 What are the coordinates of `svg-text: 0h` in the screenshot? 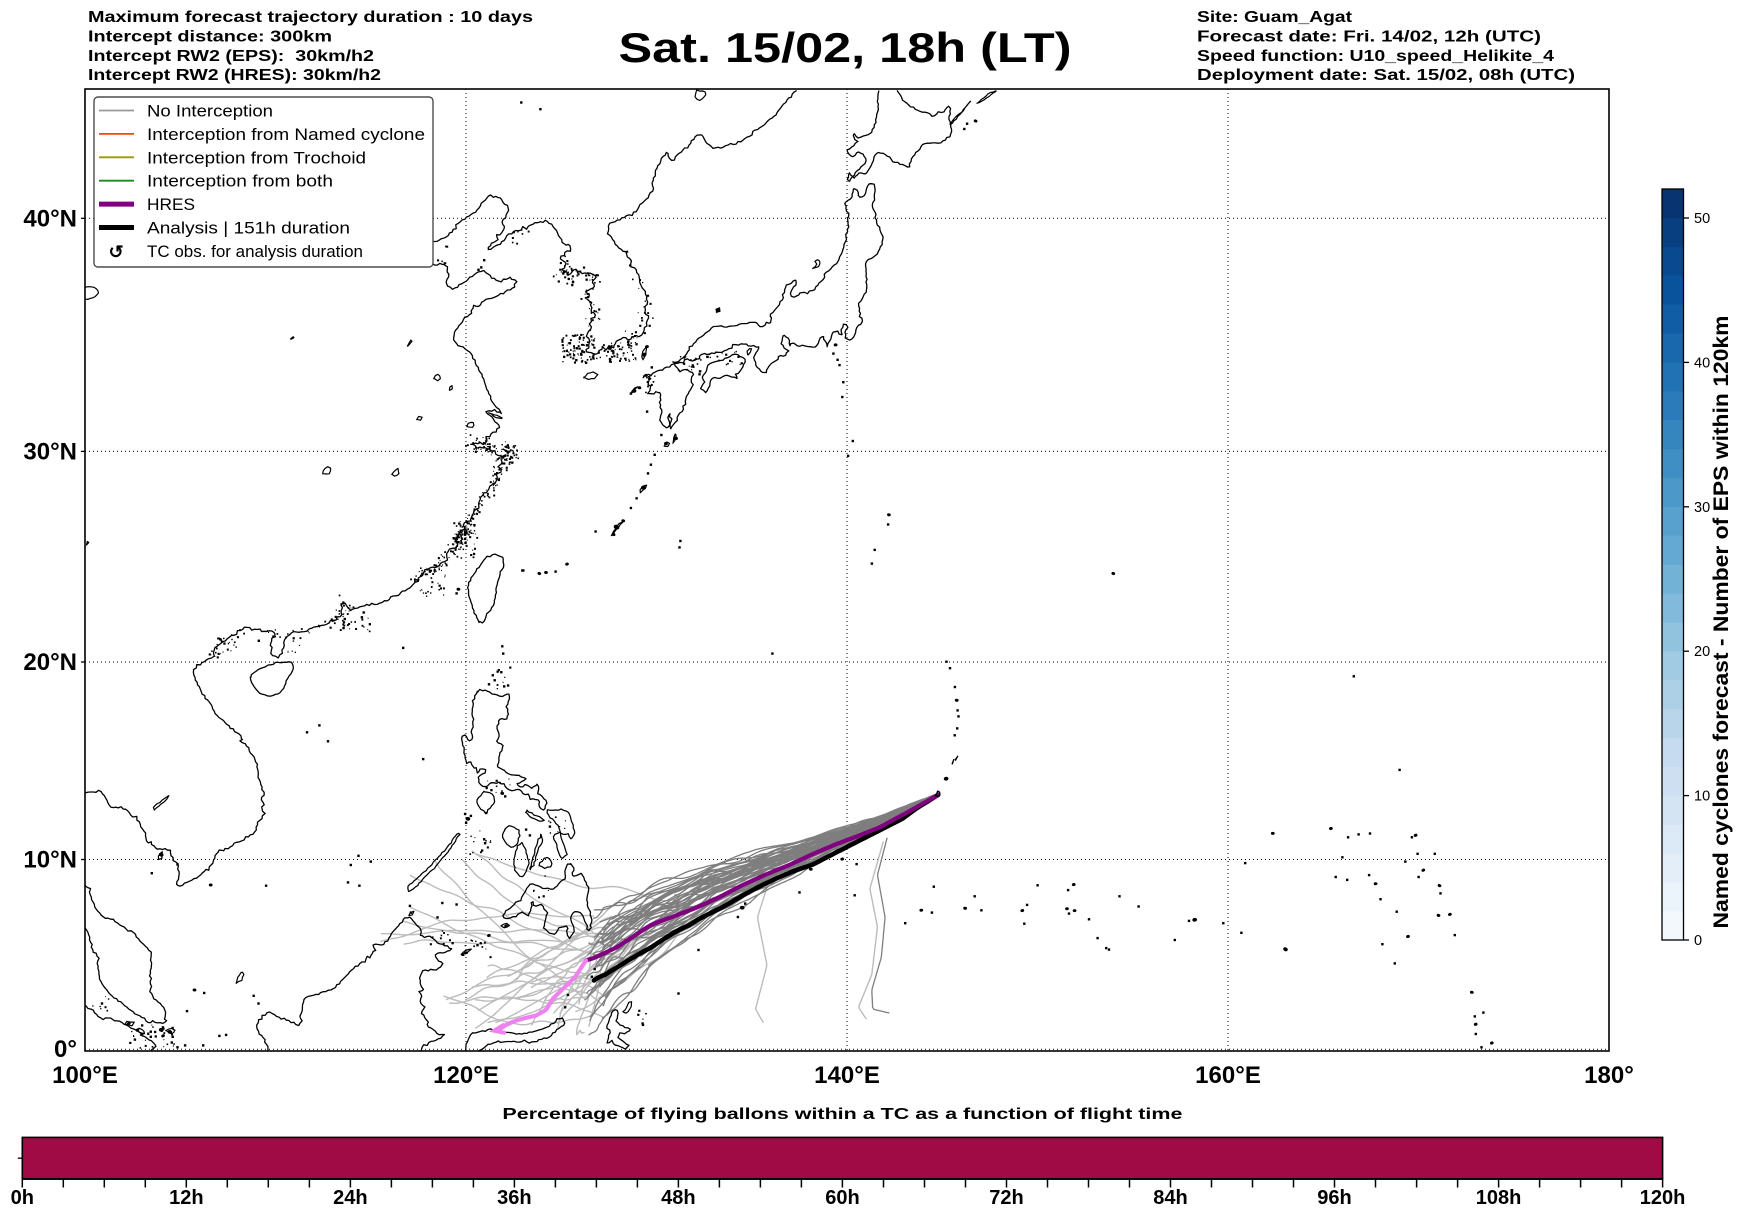 It's located at (22, 1198).